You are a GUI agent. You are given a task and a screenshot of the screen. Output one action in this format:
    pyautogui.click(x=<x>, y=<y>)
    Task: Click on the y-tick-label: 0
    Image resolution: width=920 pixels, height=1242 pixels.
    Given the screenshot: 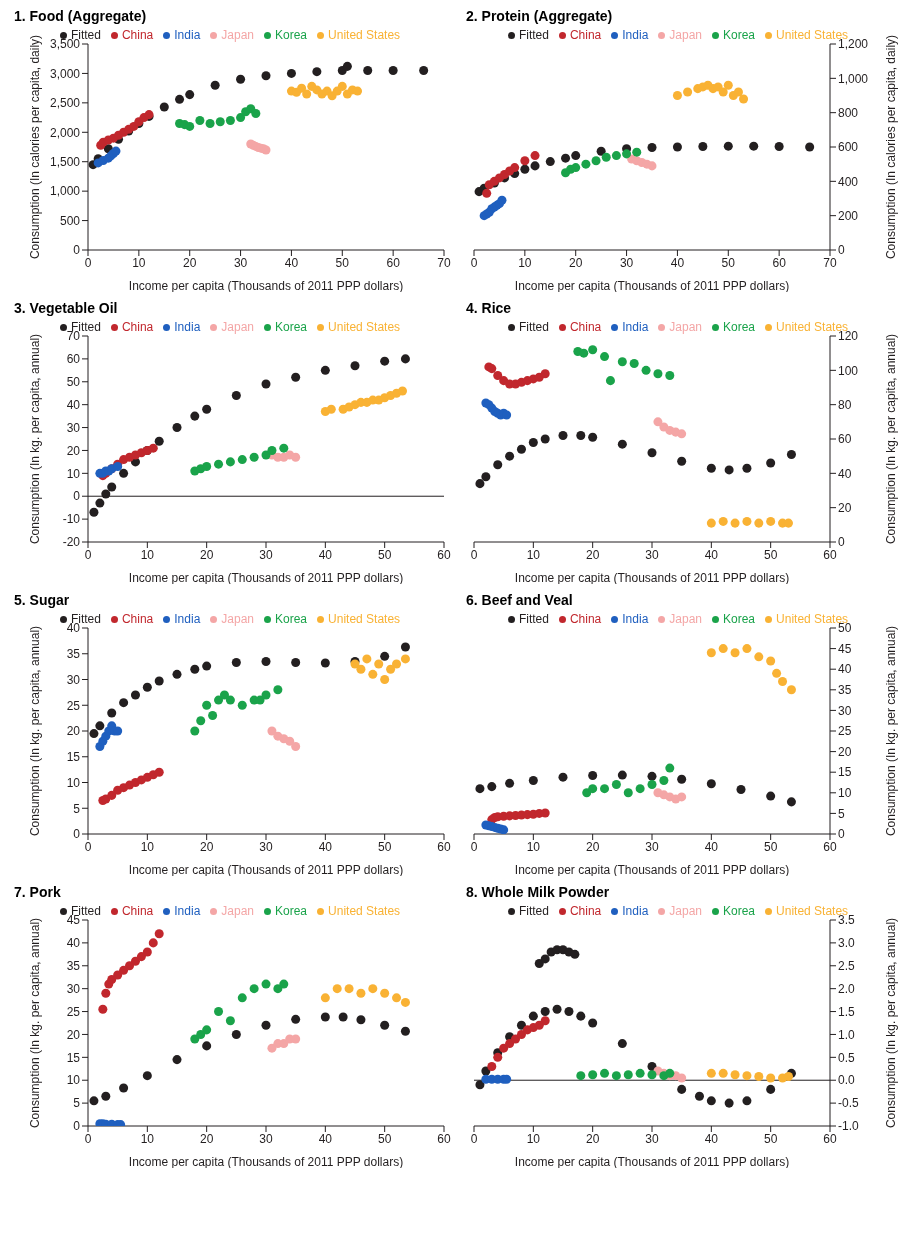 What is the action you would take?
    pyautogui.click(x=77, y=496)
    